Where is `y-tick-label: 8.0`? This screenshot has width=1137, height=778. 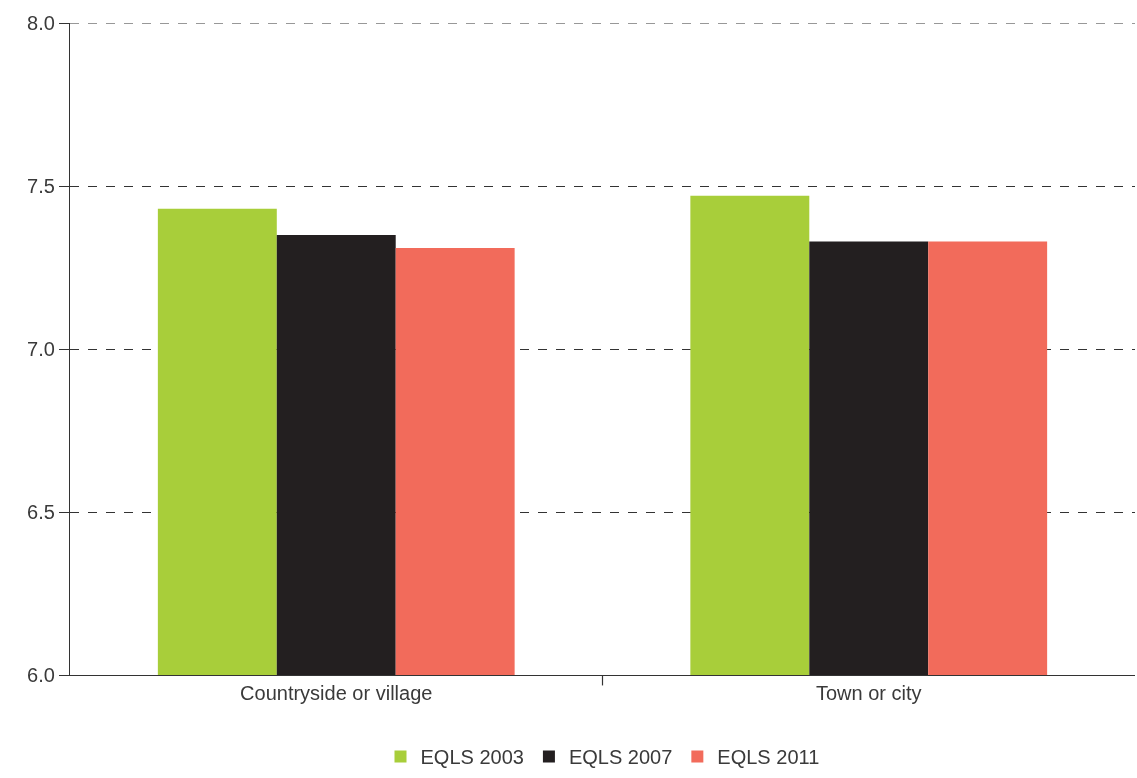
y-tick-label: 8.0 is located at coordinates (41, 23).